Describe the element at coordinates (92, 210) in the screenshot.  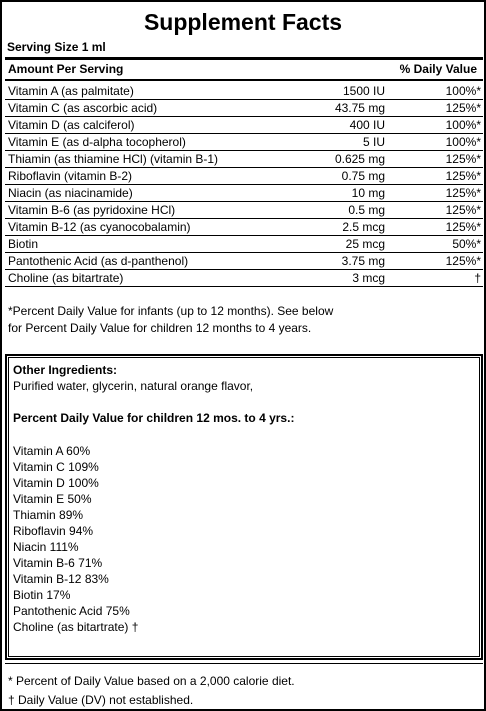
I see `nutrient-name: Vitamin B-6 (as pyridoxine HCl)` at that location.